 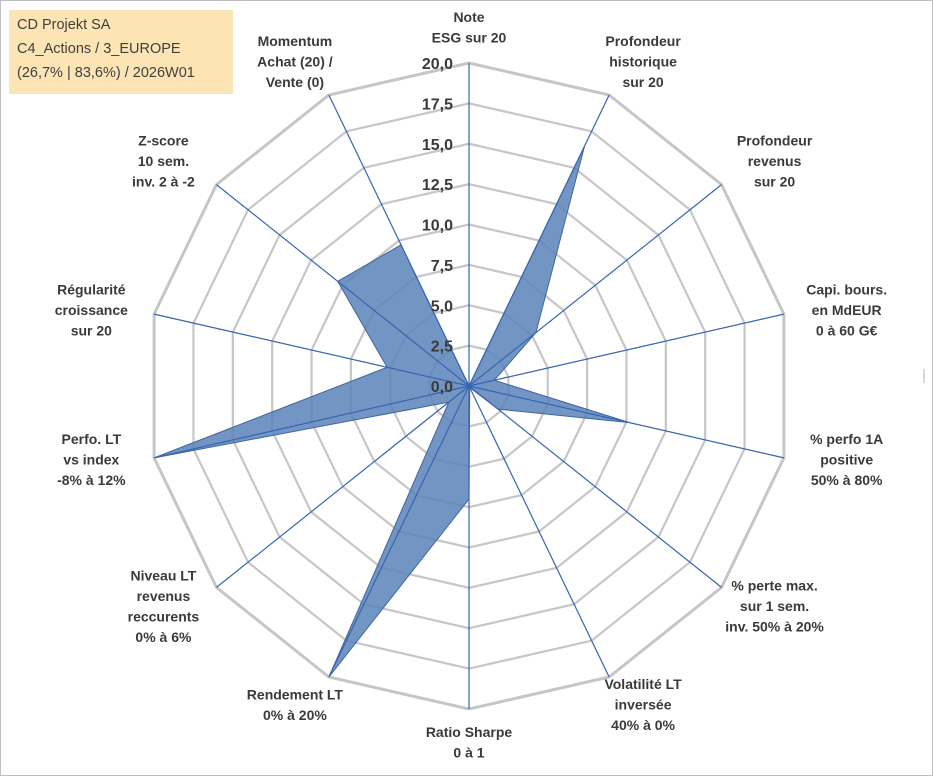 I want to click on axis-label: Régularité croissance sur 20, so click(x=91, y=309).